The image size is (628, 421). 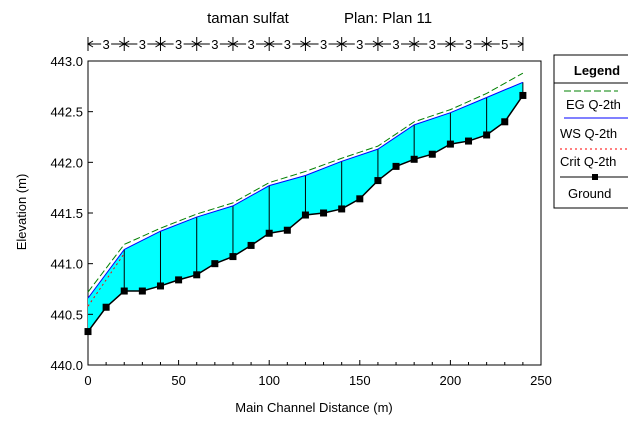 What do you see at coordinates (66, 314) in the screenshot?
I see `y-tick-label: 440.5` at bounding box center [66, 314].